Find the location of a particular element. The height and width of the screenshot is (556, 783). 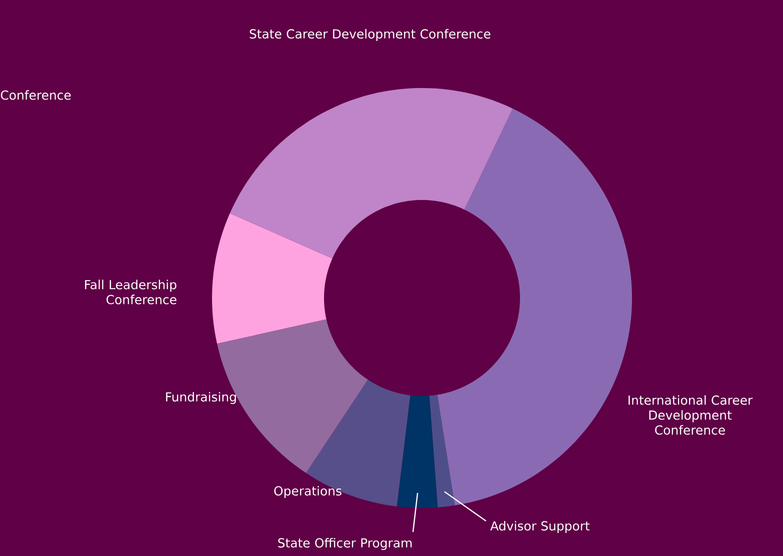

slice-label: State Career Development Conference is located at coordinates (370, 35).